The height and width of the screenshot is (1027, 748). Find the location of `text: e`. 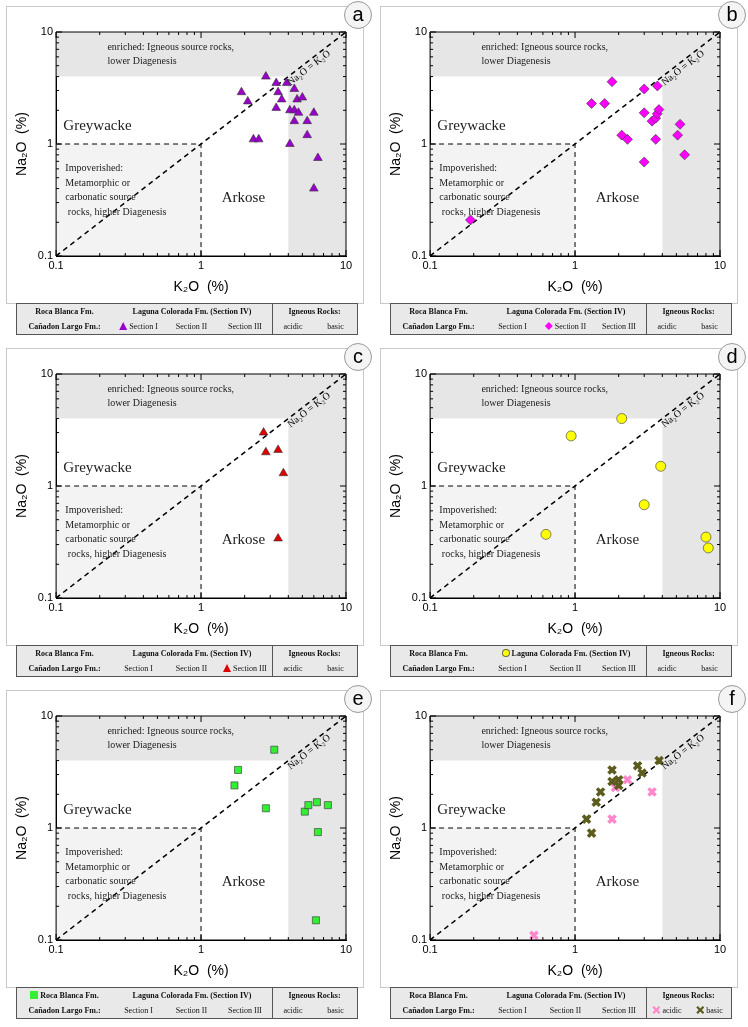

text: e is located at coordinates (358, 699).